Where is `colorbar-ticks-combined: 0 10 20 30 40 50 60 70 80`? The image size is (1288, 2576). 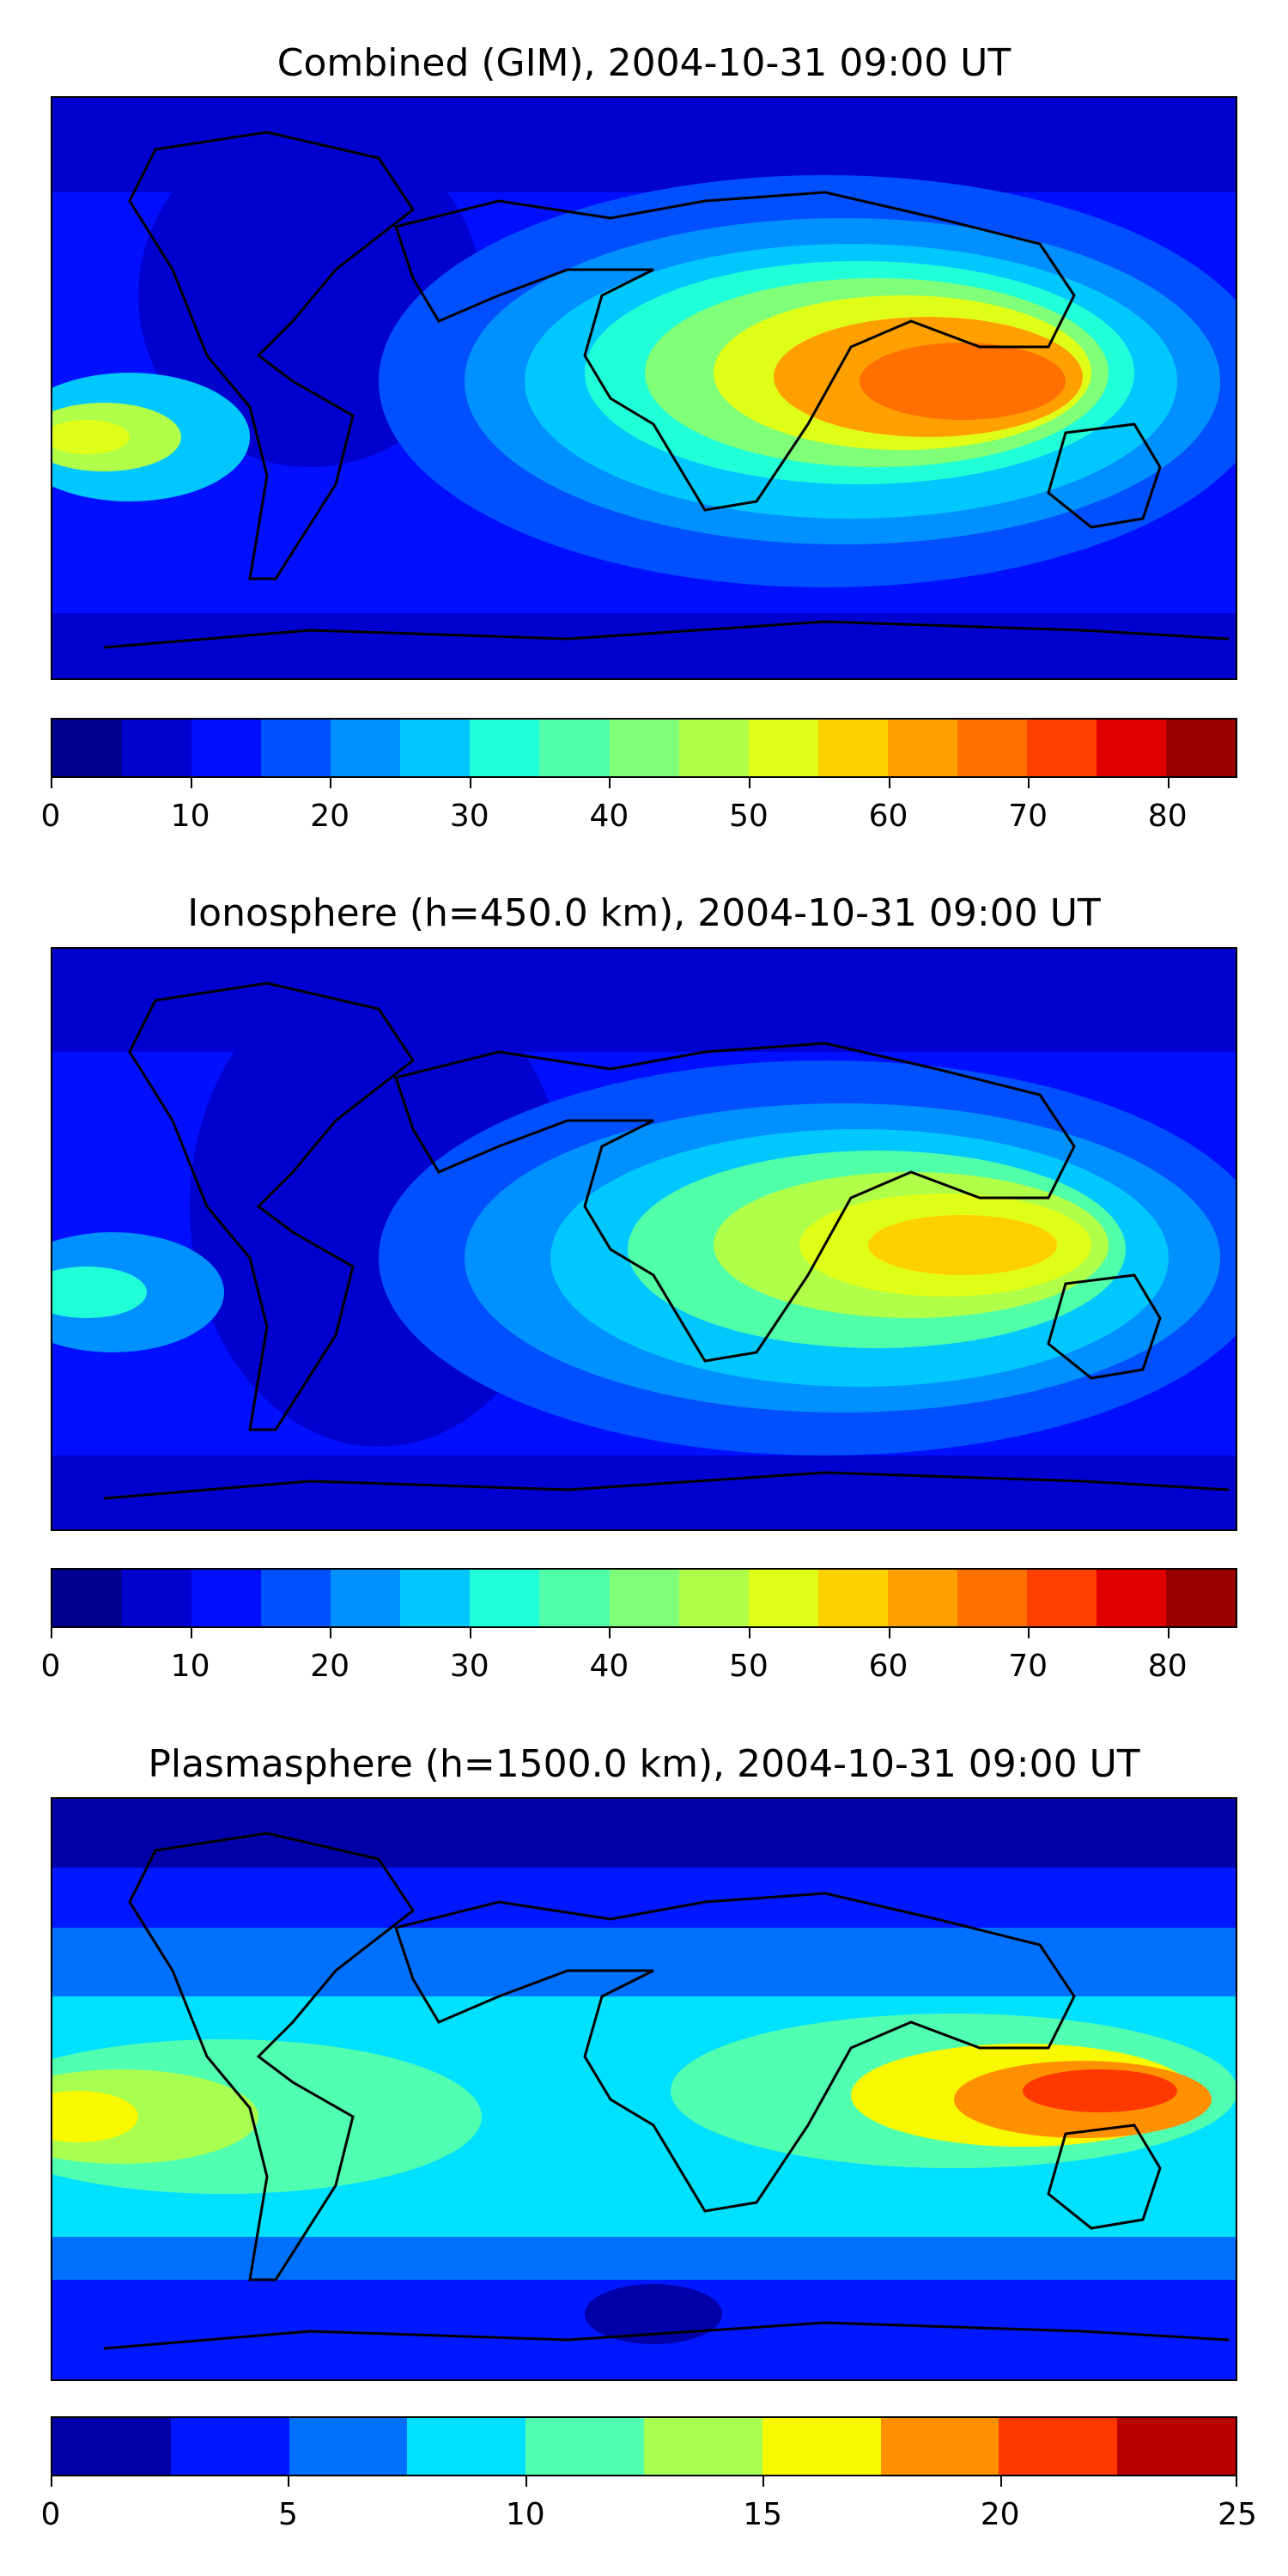
colorbar-ticks-combined: 0 10 20 30 40 50 60 70 80 is located at coordinates (639, 806).